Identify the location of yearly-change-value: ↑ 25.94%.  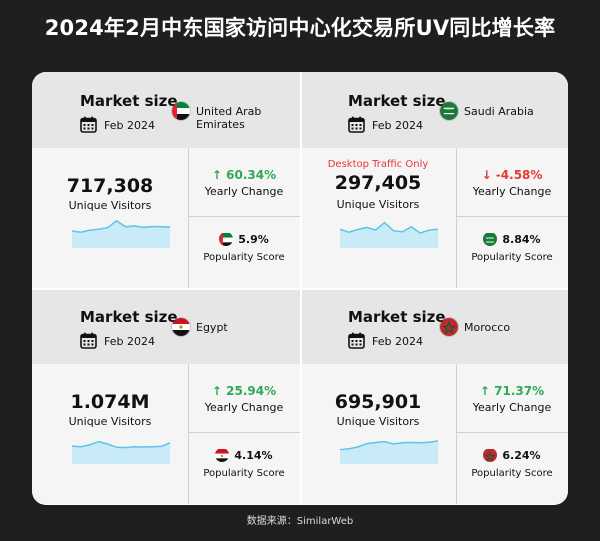
(244, 391).